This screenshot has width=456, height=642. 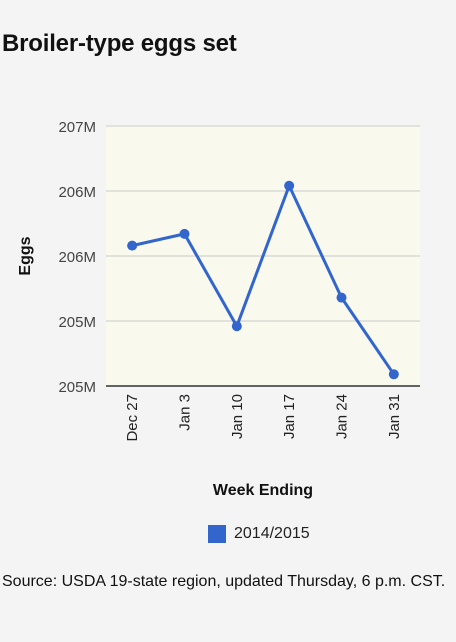 What do you see at coordinates (25, 255) in the screenshot?
I see `y-axis-title: Eggs` at bounding box center [25, 255].